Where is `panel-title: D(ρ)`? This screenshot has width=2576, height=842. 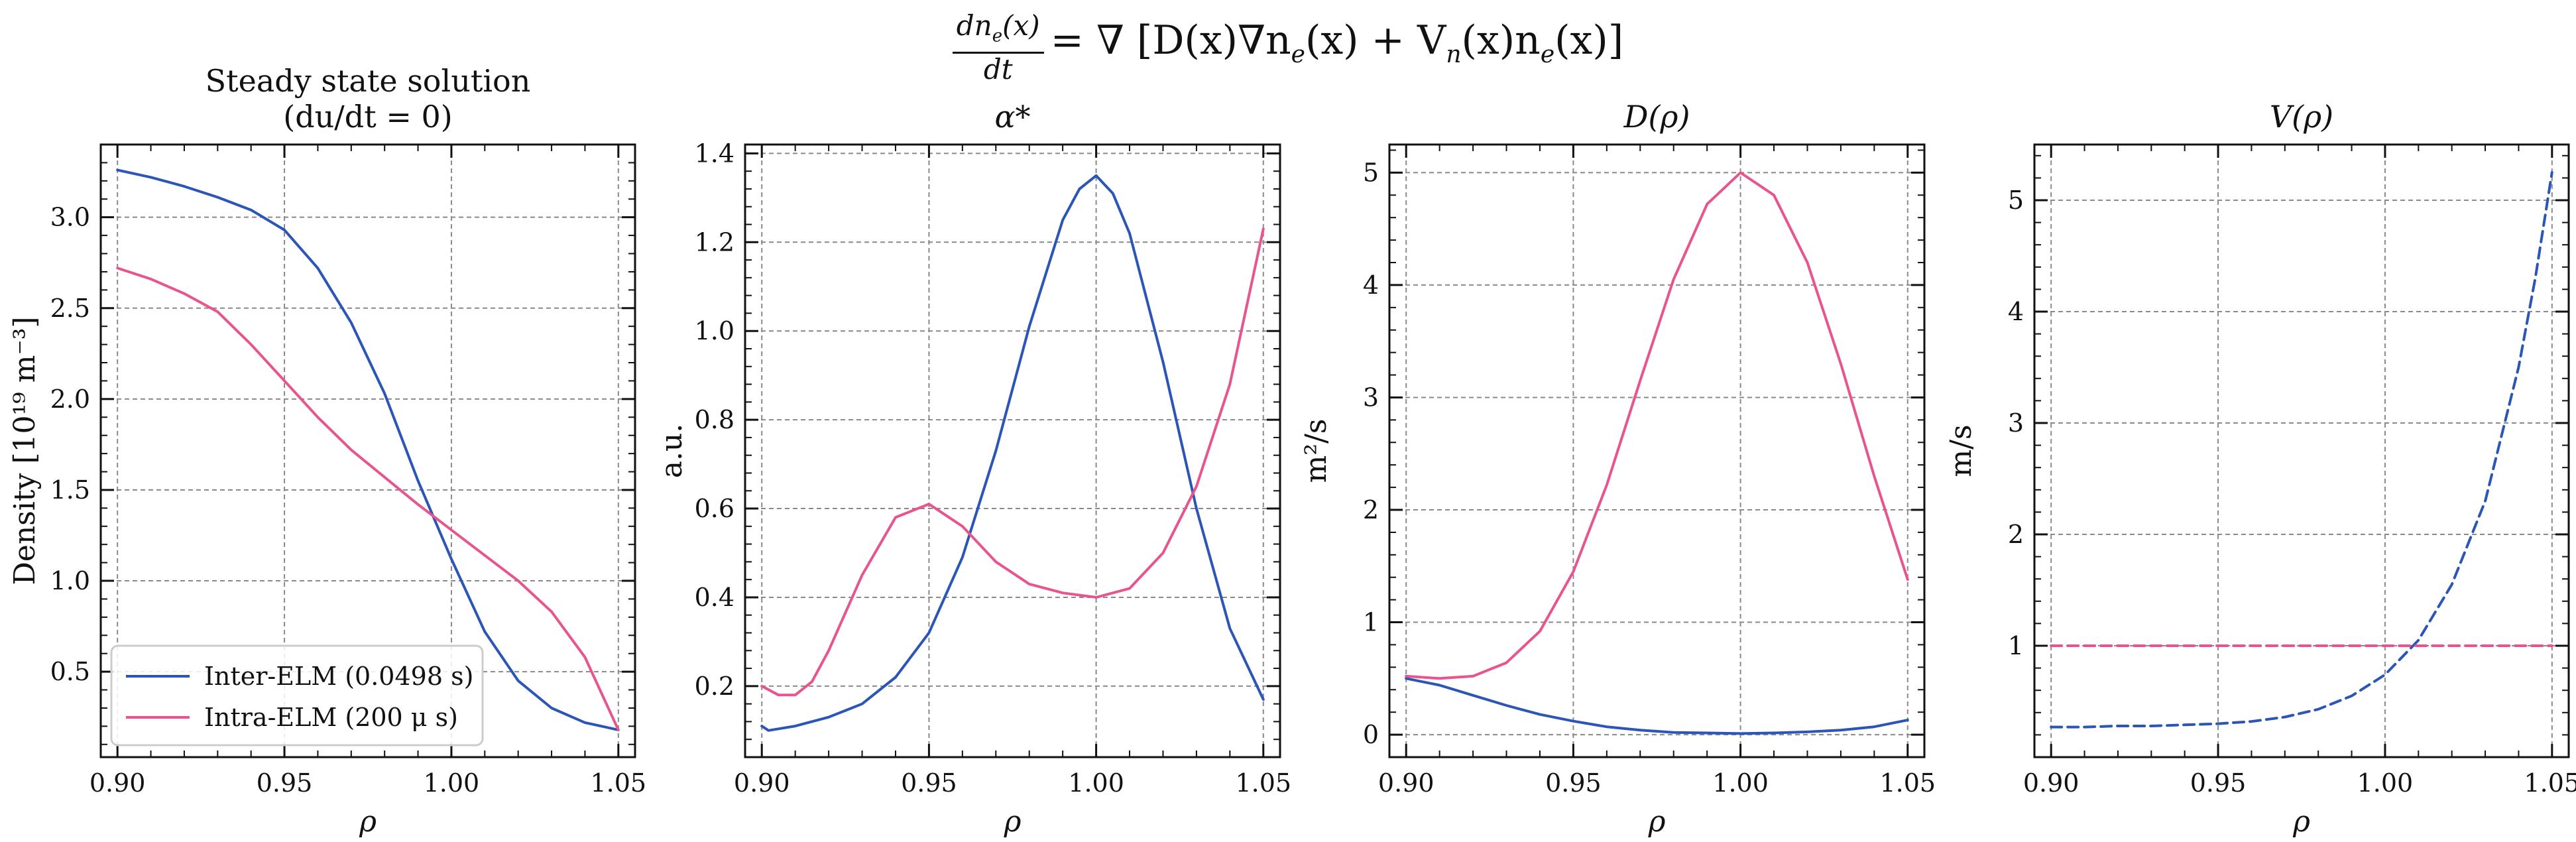
panel-title: D(ρ) is located at coordinates (1657, 117).